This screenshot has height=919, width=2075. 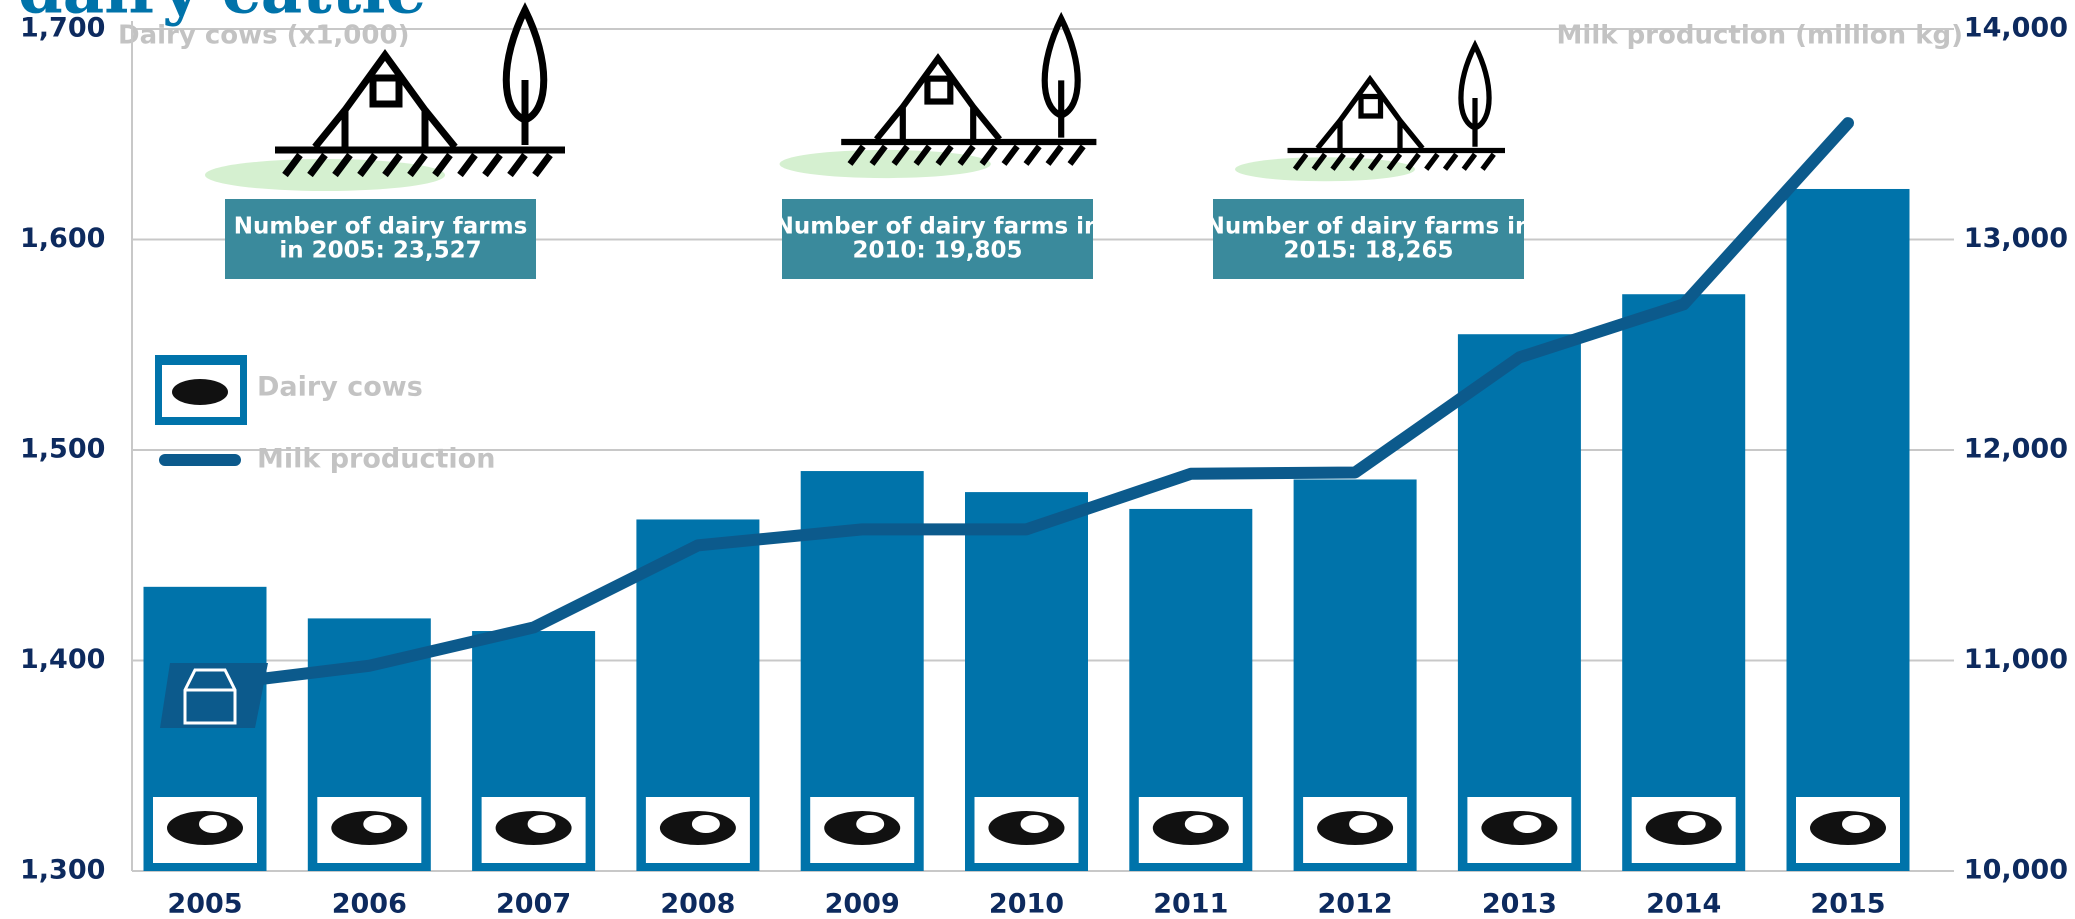 What do you see at coordinates (855, 96) in the screenshot?
I see `farm-icons` at bounding box center [855, 96].